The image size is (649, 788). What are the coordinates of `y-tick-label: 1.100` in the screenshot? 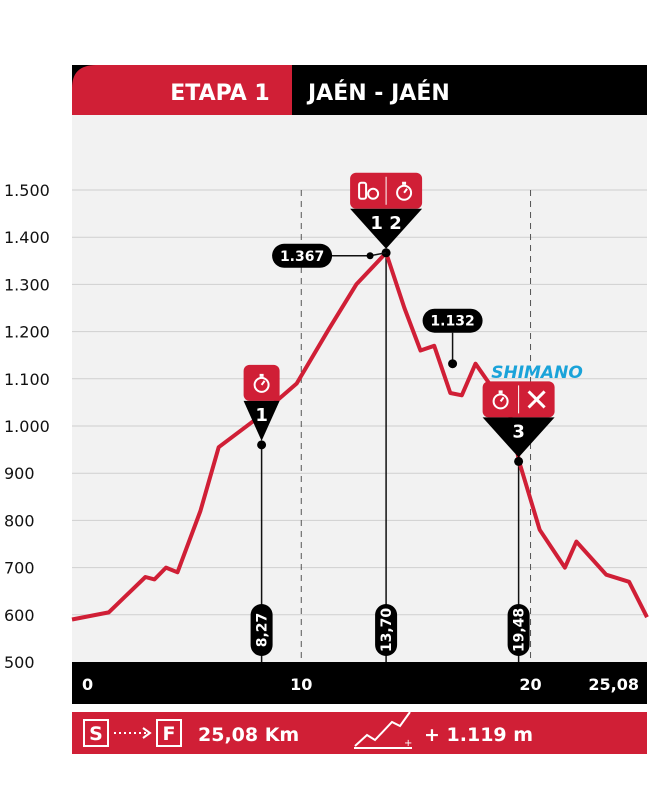 It's located at (27, 379).